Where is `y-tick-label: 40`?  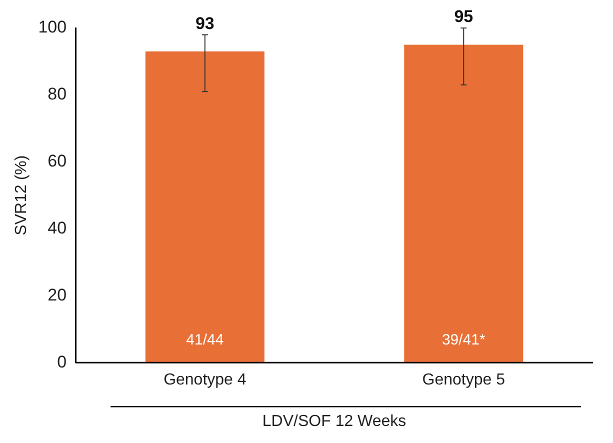
y-tick-label: 40 is located at coordinates (57, 228).